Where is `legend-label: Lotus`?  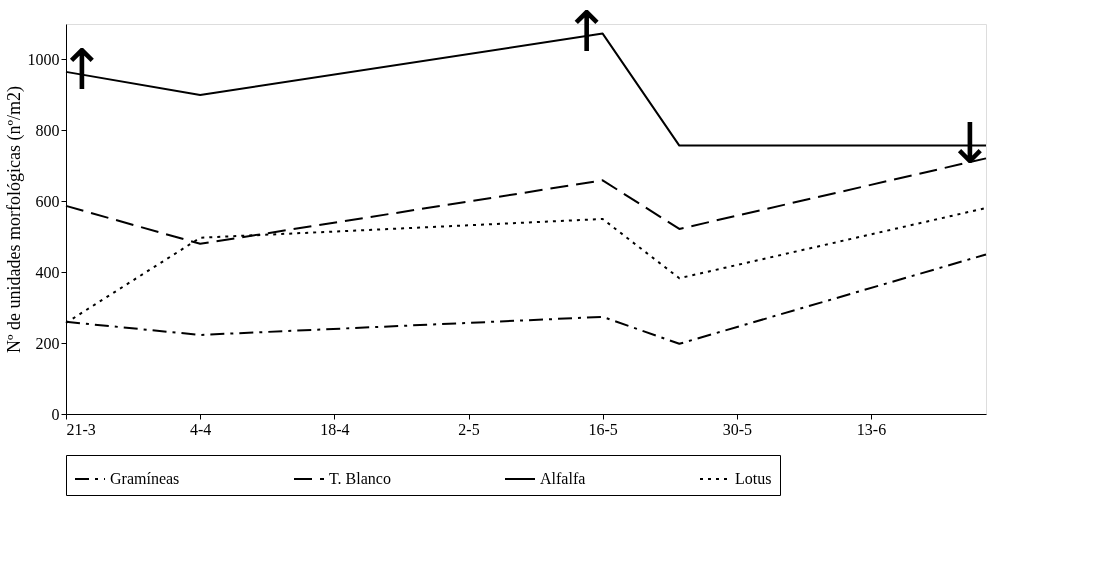
legend-label: Lotus is located at coordinates (753, 478).